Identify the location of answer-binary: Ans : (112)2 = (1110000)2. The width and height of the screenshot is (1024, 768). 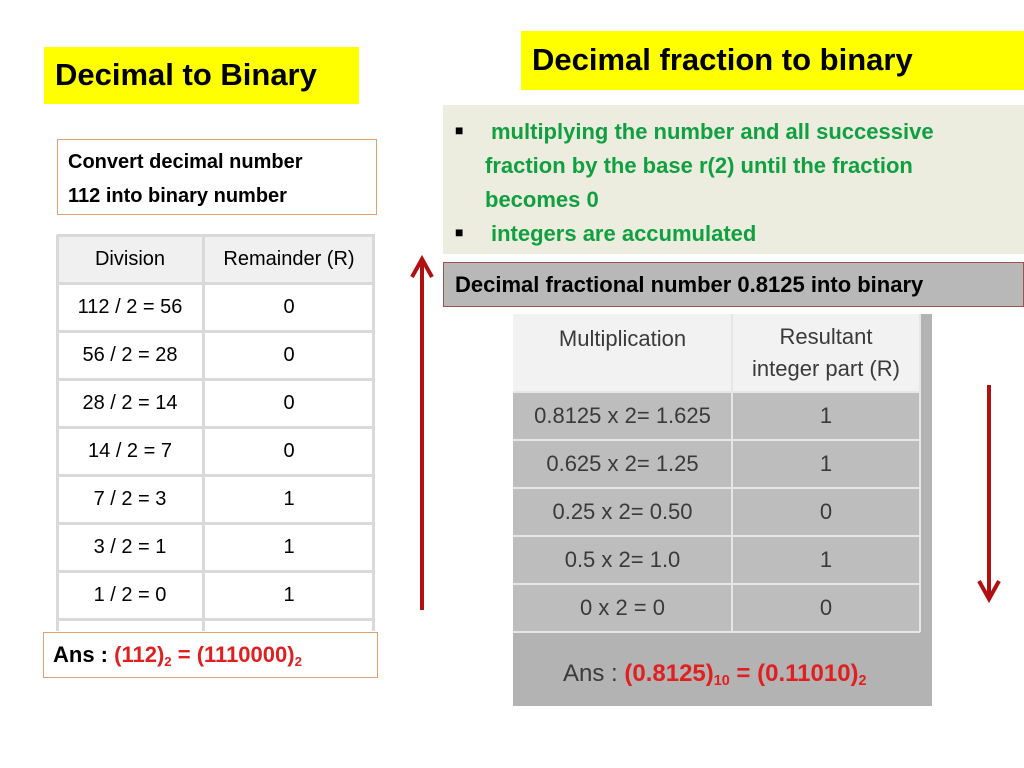
(210, 655).